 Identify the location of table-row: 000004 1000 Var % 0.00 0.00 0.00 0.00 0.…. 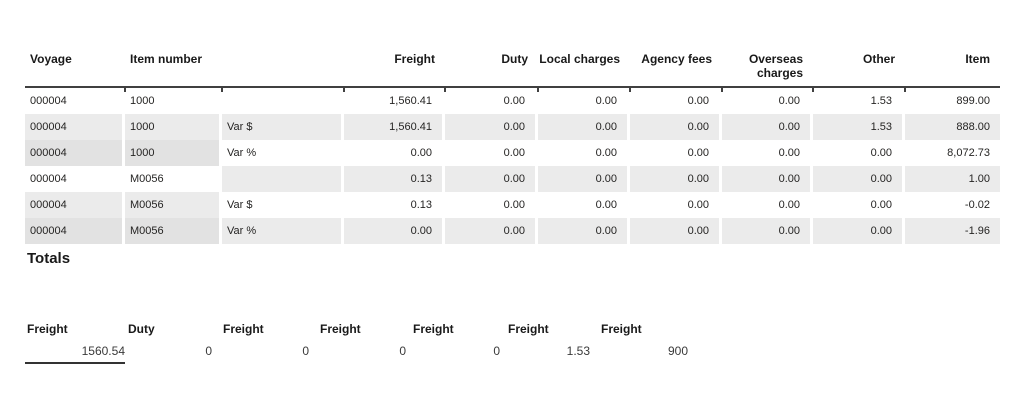
(512, 153).